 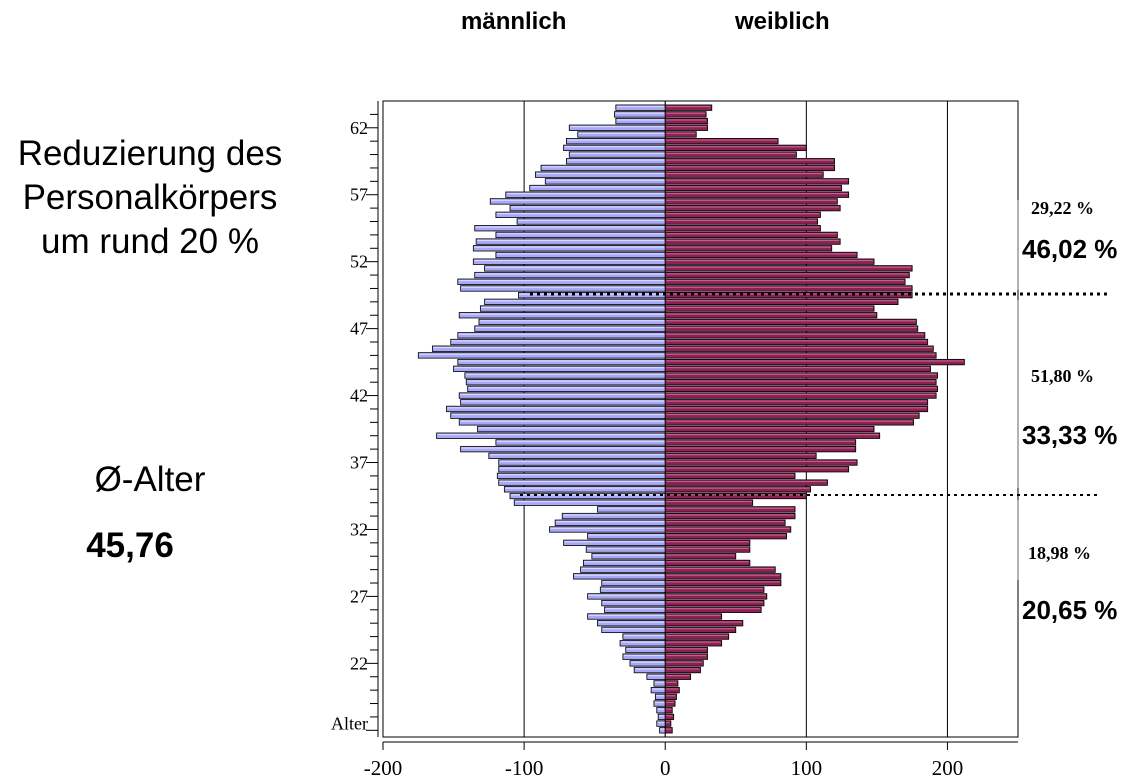 I want to click on x-axis: -200 -100 0 100 200, so click(x=691, y=760).